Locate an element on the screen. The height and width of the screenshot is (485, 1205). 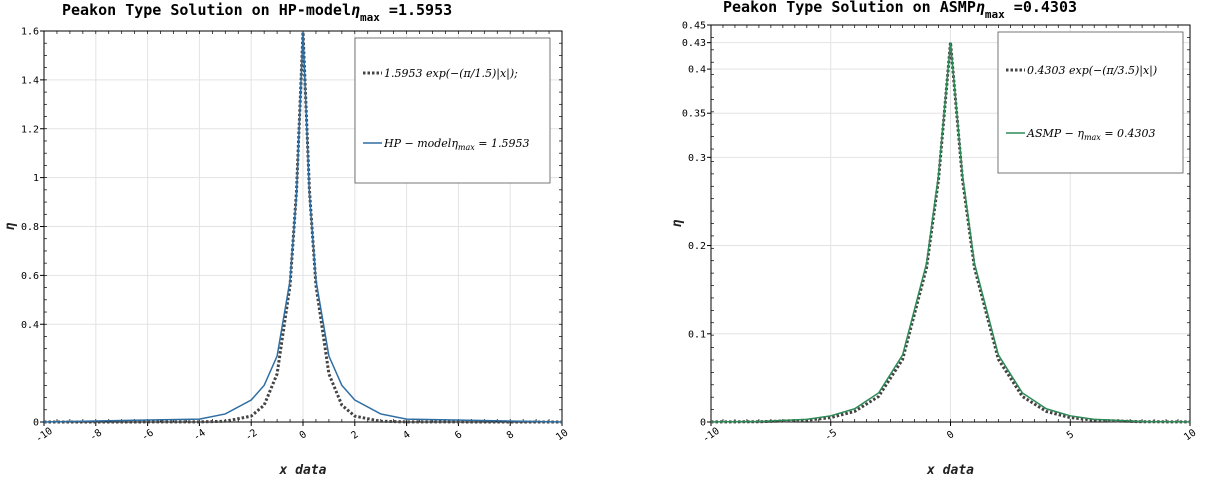
chart-1-legend-label-0: 0.4303 exp(−(π/3.5)|x|) is located at coordinates (1092, 71).